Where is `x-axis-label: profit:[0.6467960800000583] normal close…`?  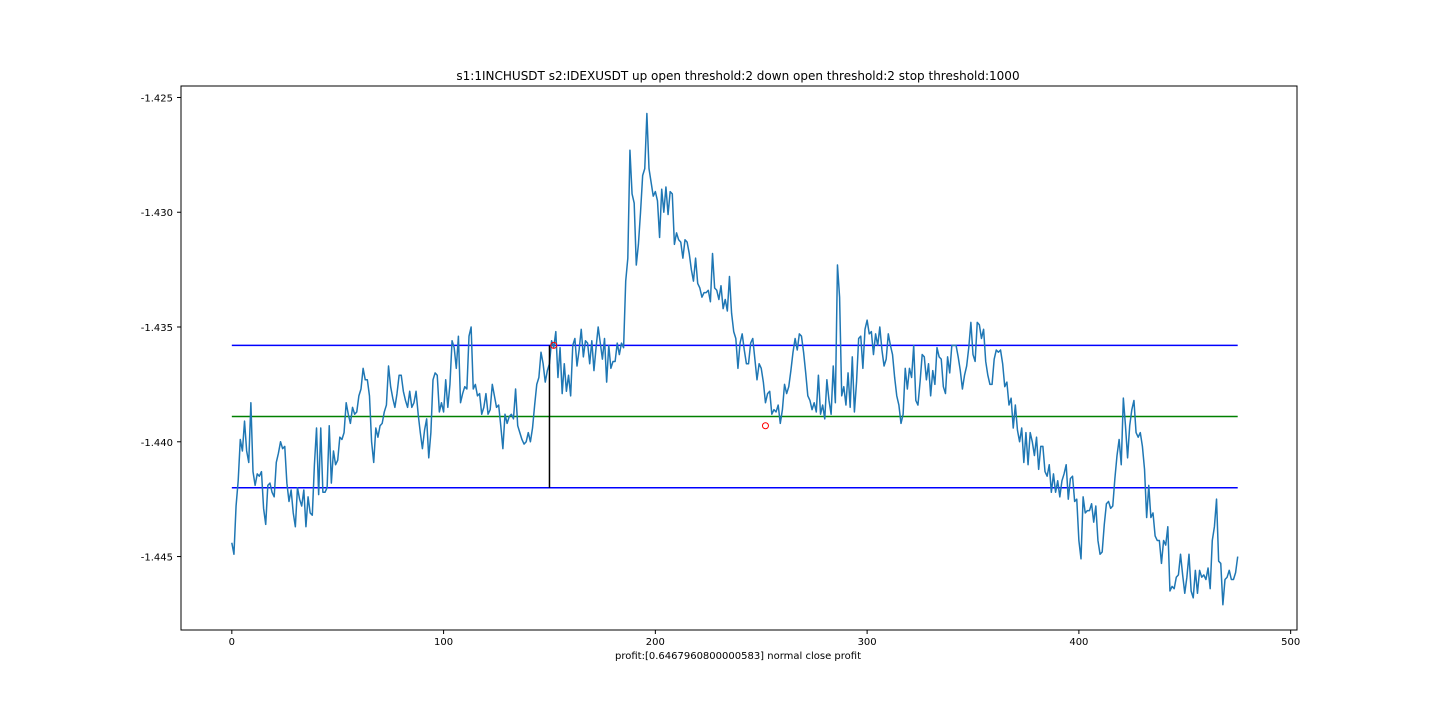 x-axis-label: profit:[0.6467960800000583] normal close… is located at coordinates (738, 656).